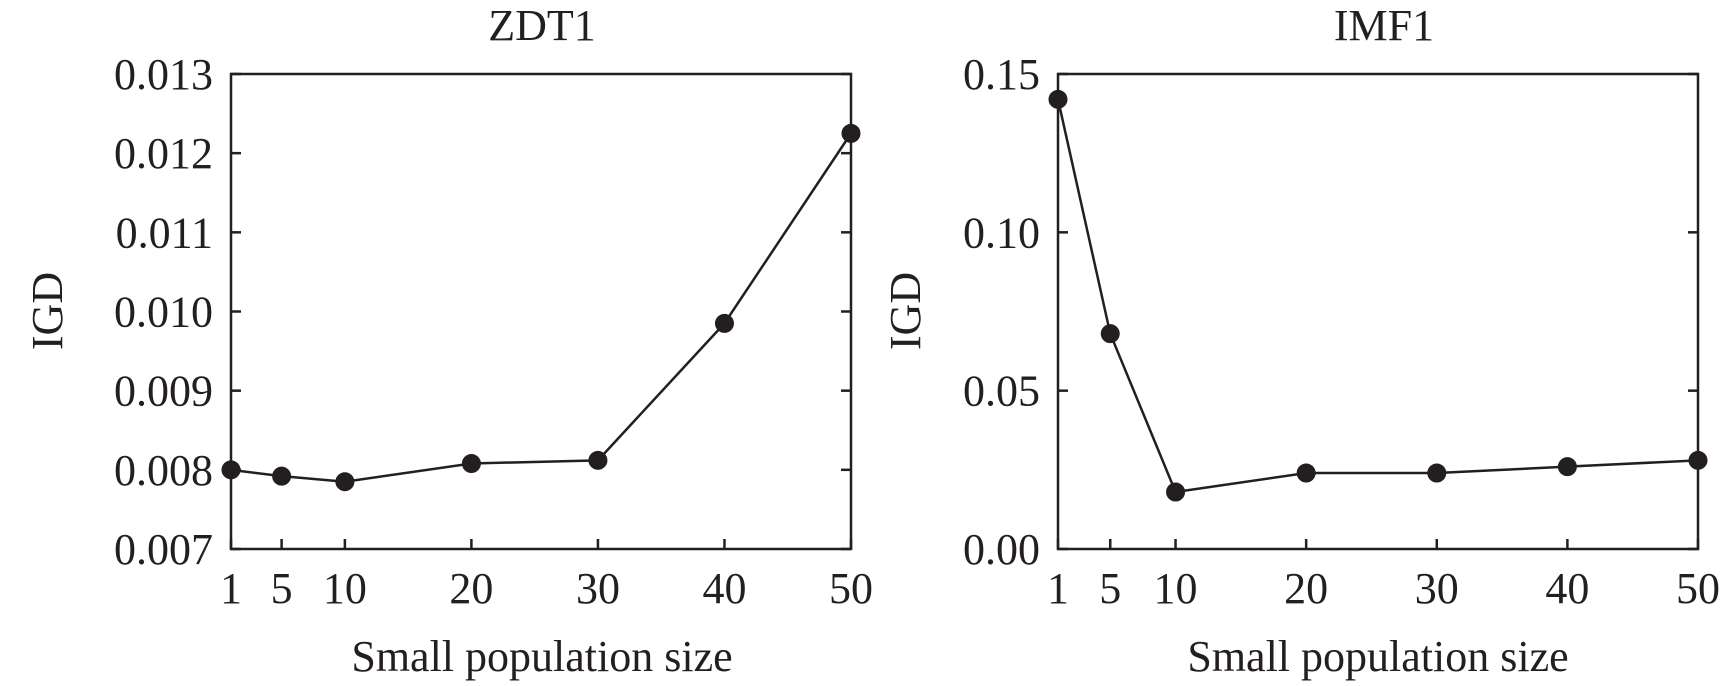 Image resolution: width=1732 pixels, height=686 pixels. I want to click on chart-title: IMF1, so click(1384, 25).